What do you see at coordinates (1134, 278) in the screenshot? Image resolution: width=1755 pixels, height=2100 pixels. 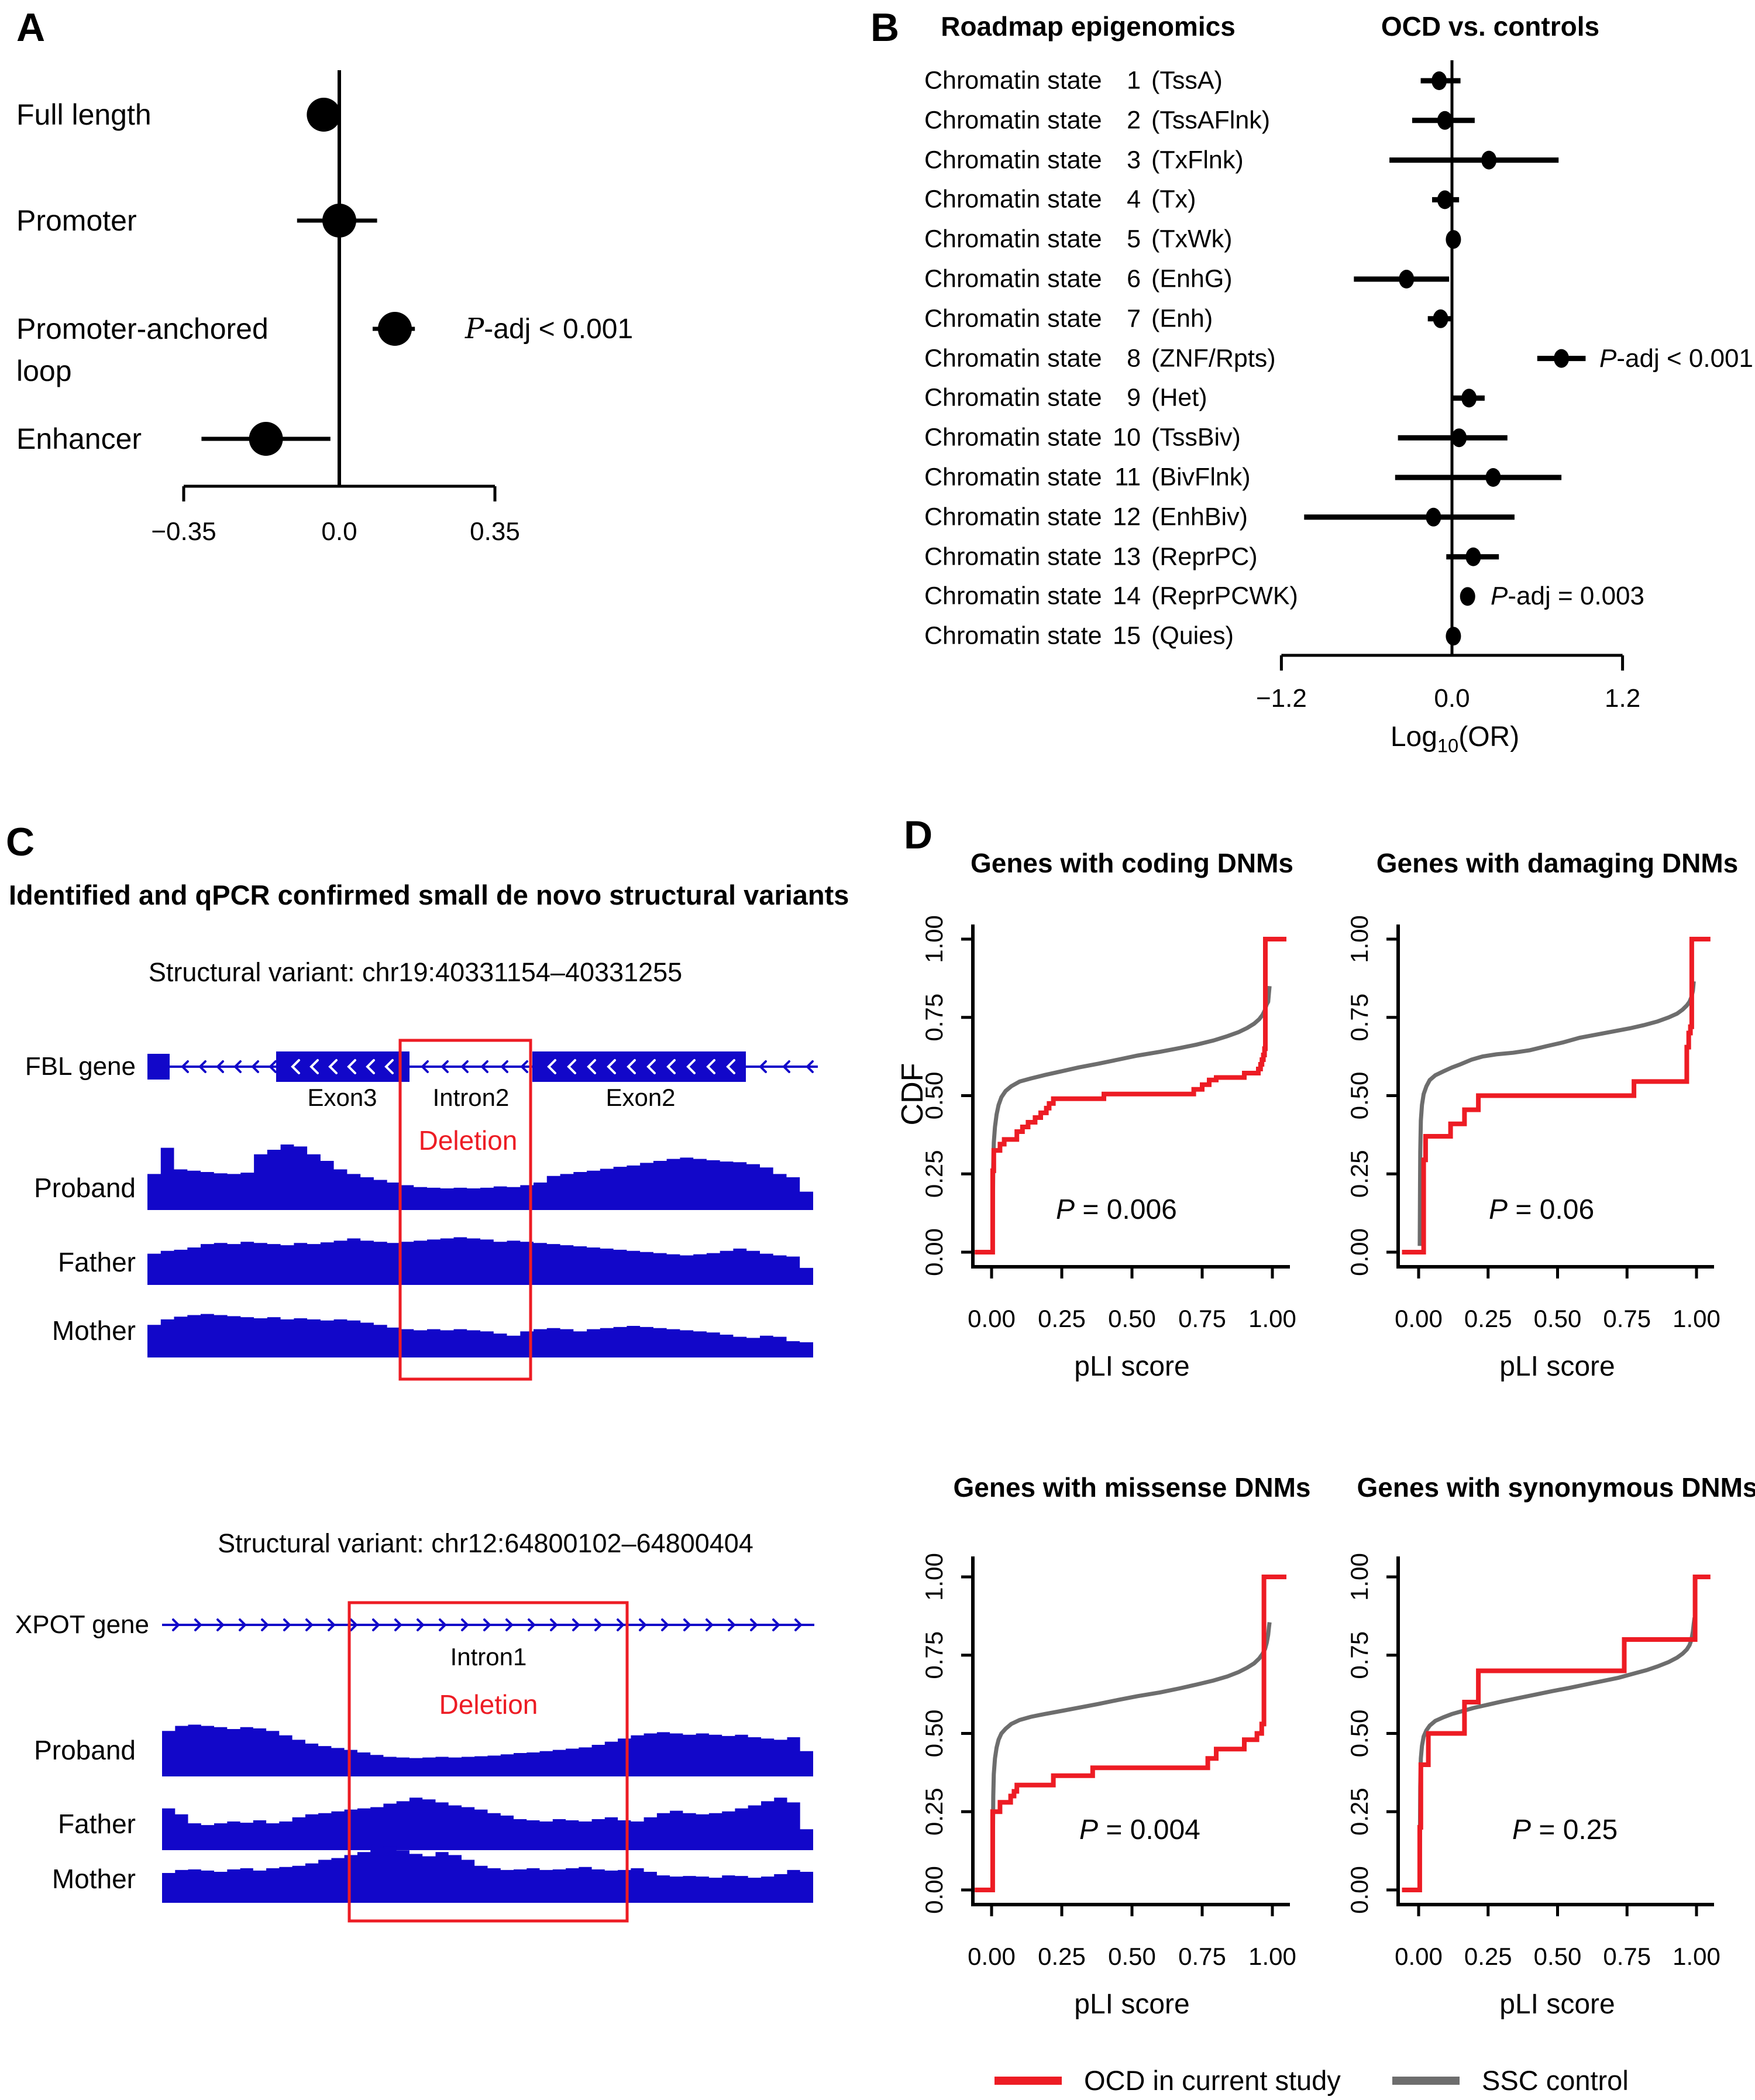 I see `row-number: 6` at bounding box center [1134, 278].